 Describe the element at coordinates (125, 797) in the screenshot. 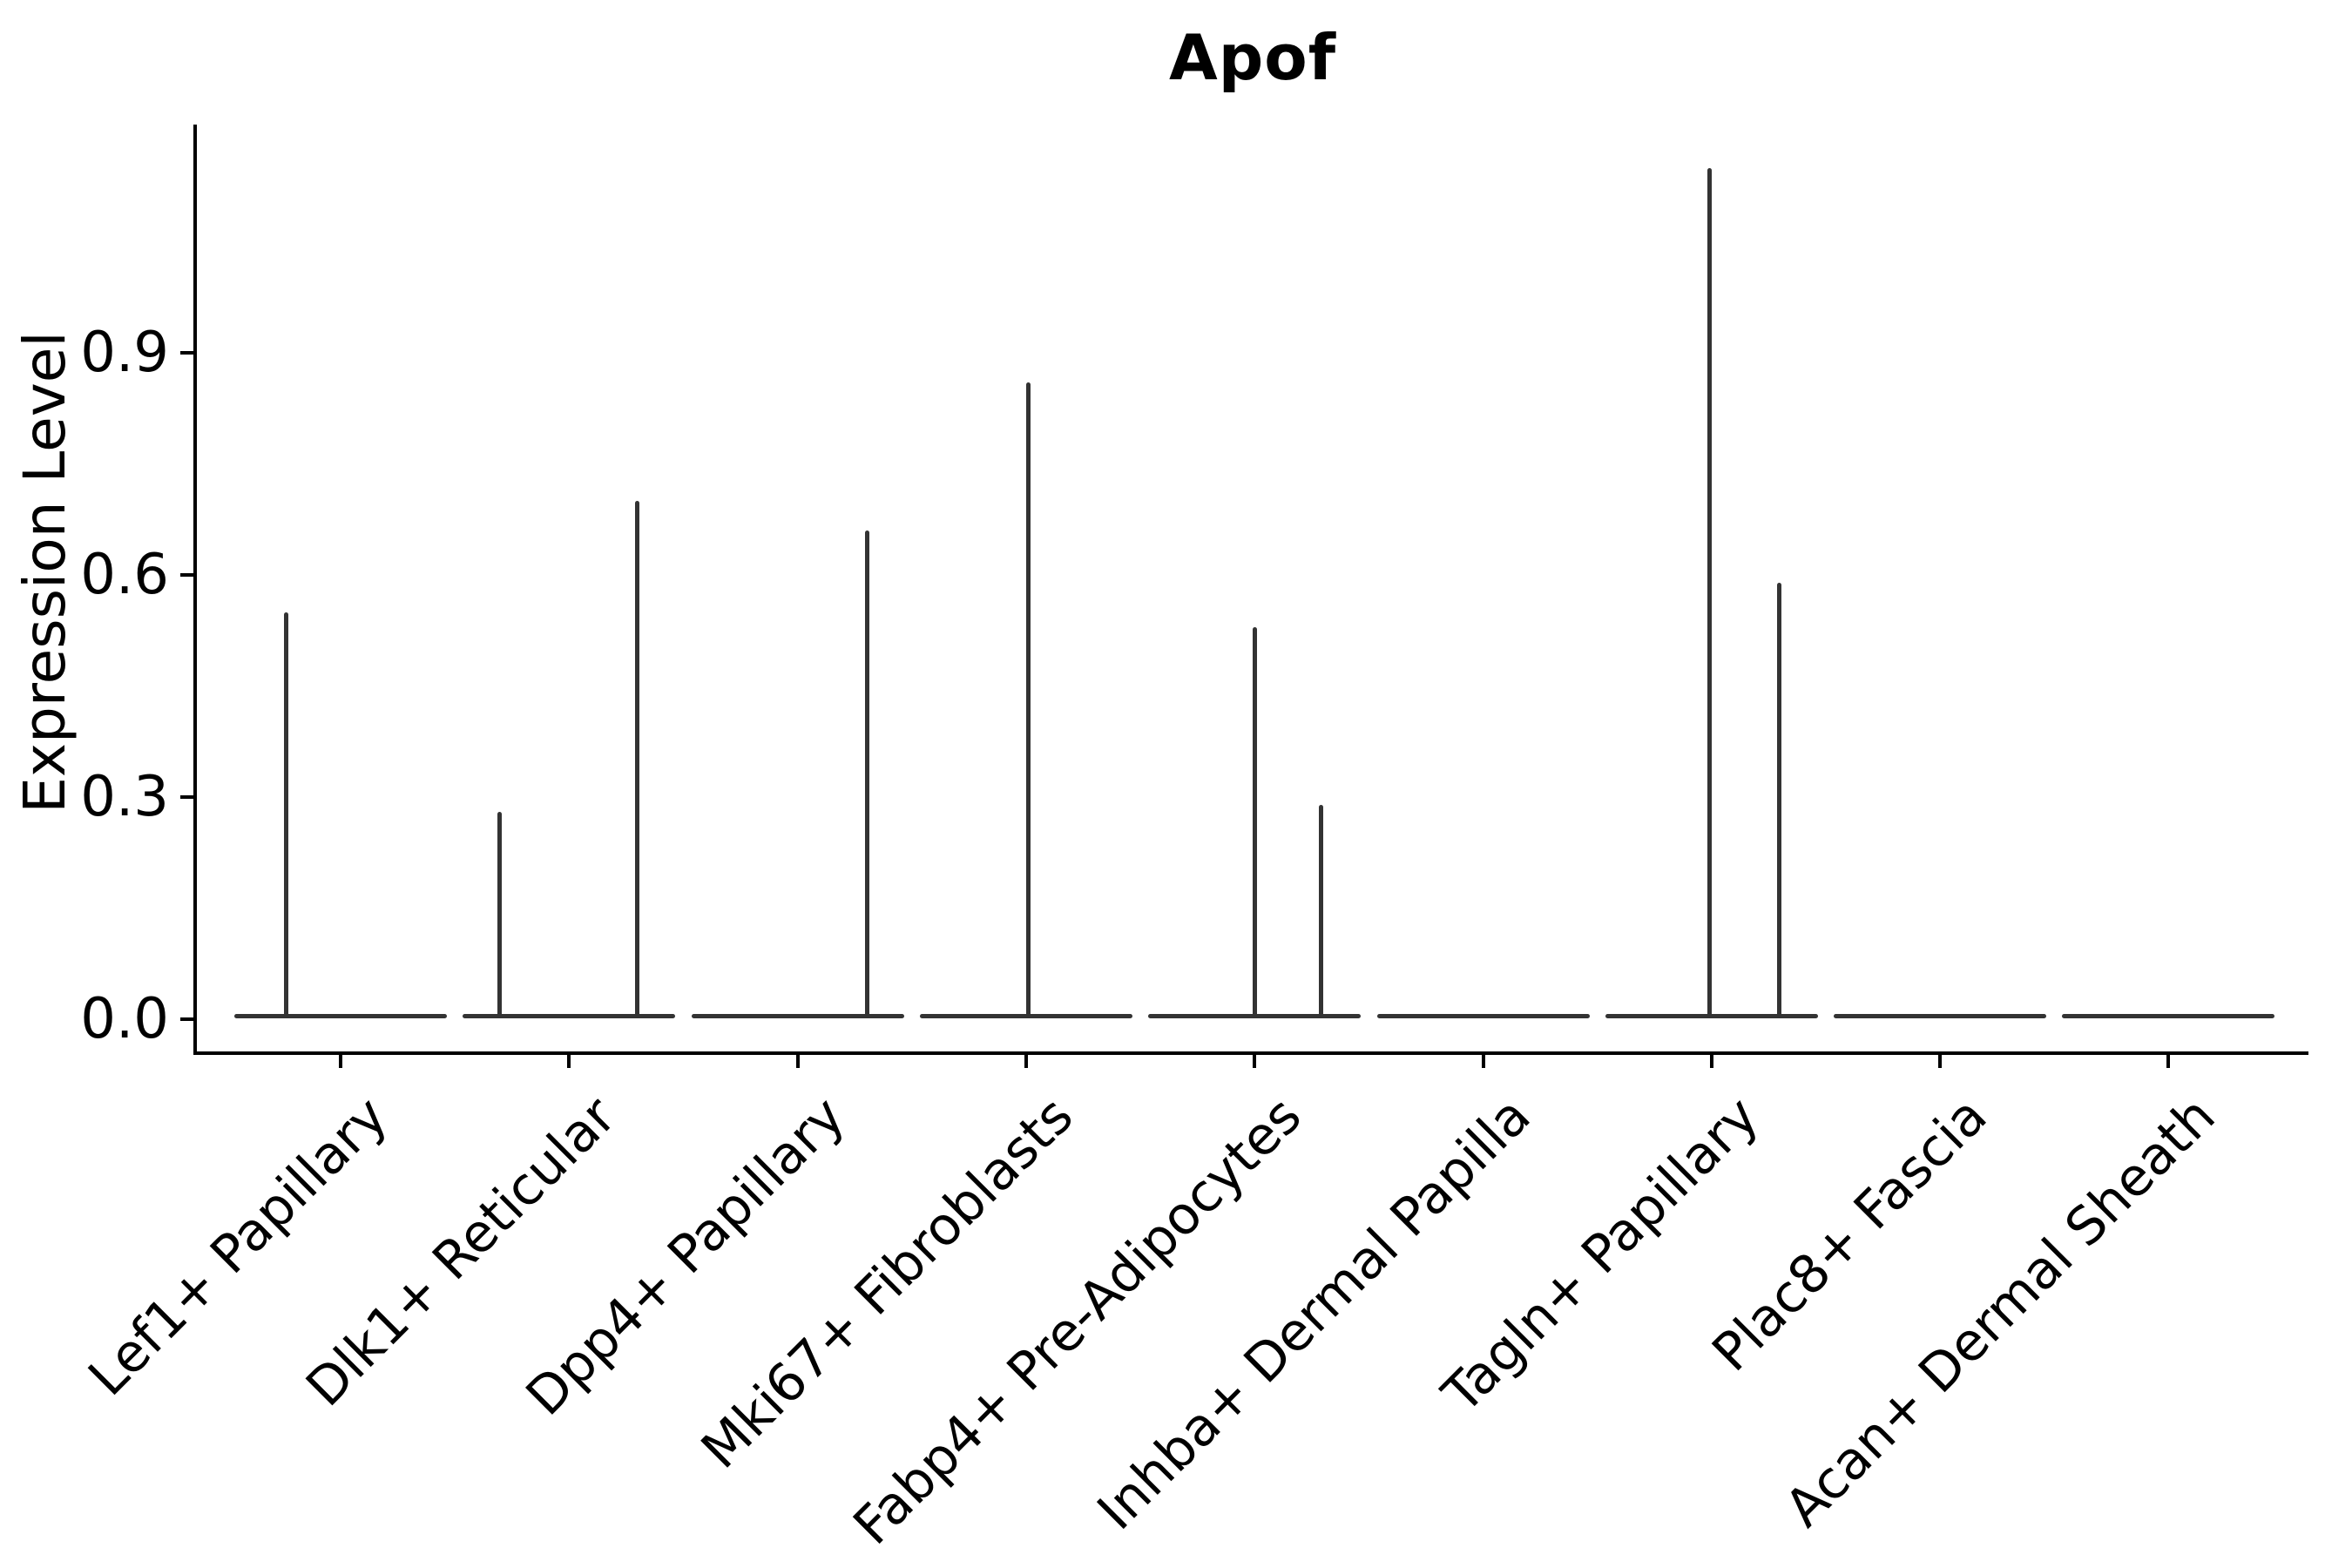

I see `y-tick-label: 0.3` at that location.